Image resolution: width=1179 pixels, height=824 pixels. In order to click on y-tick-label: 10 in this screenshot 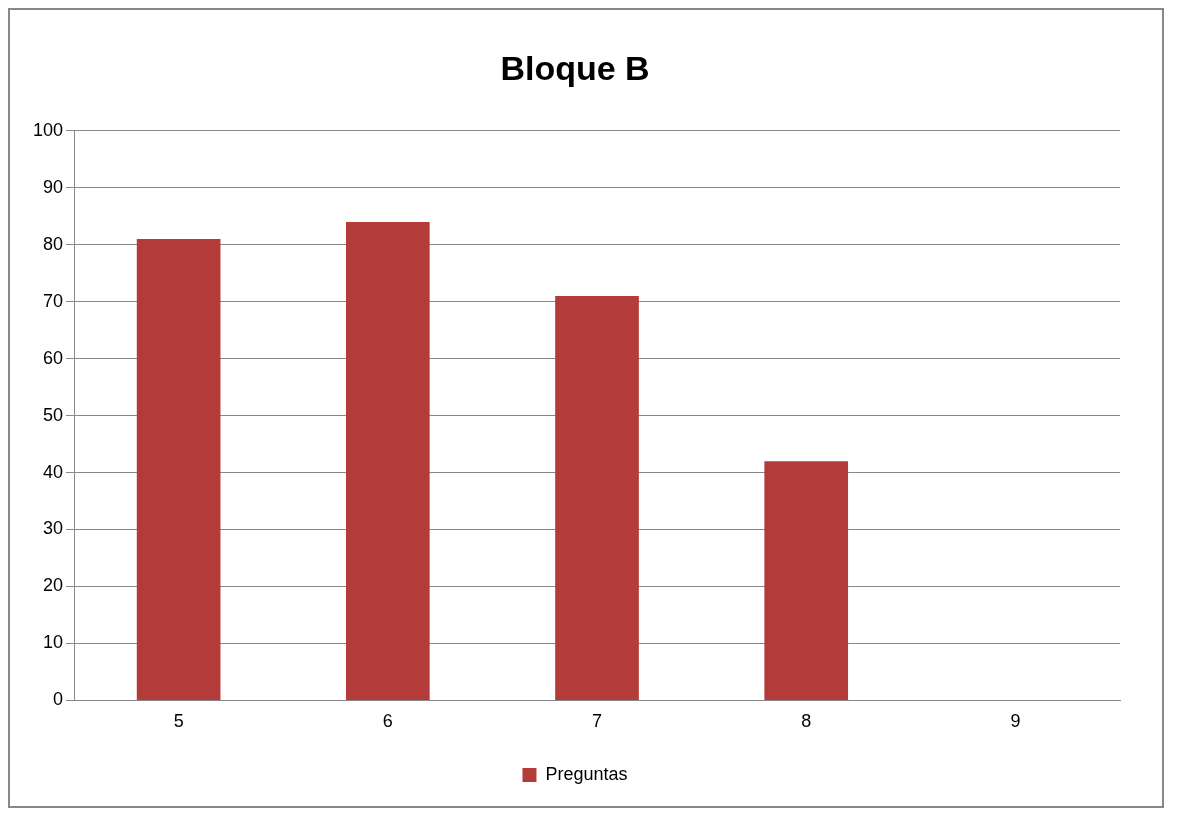, I will do `click(53, 642)`.